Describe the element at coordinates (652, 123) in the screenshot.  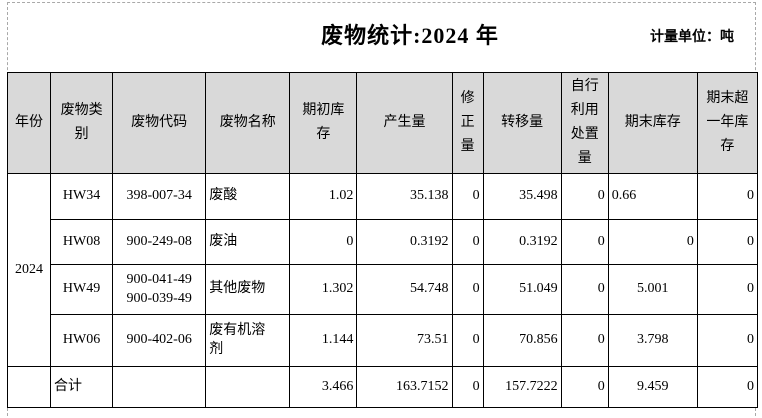
I see `col-header-closing: 期末库存` at that location.